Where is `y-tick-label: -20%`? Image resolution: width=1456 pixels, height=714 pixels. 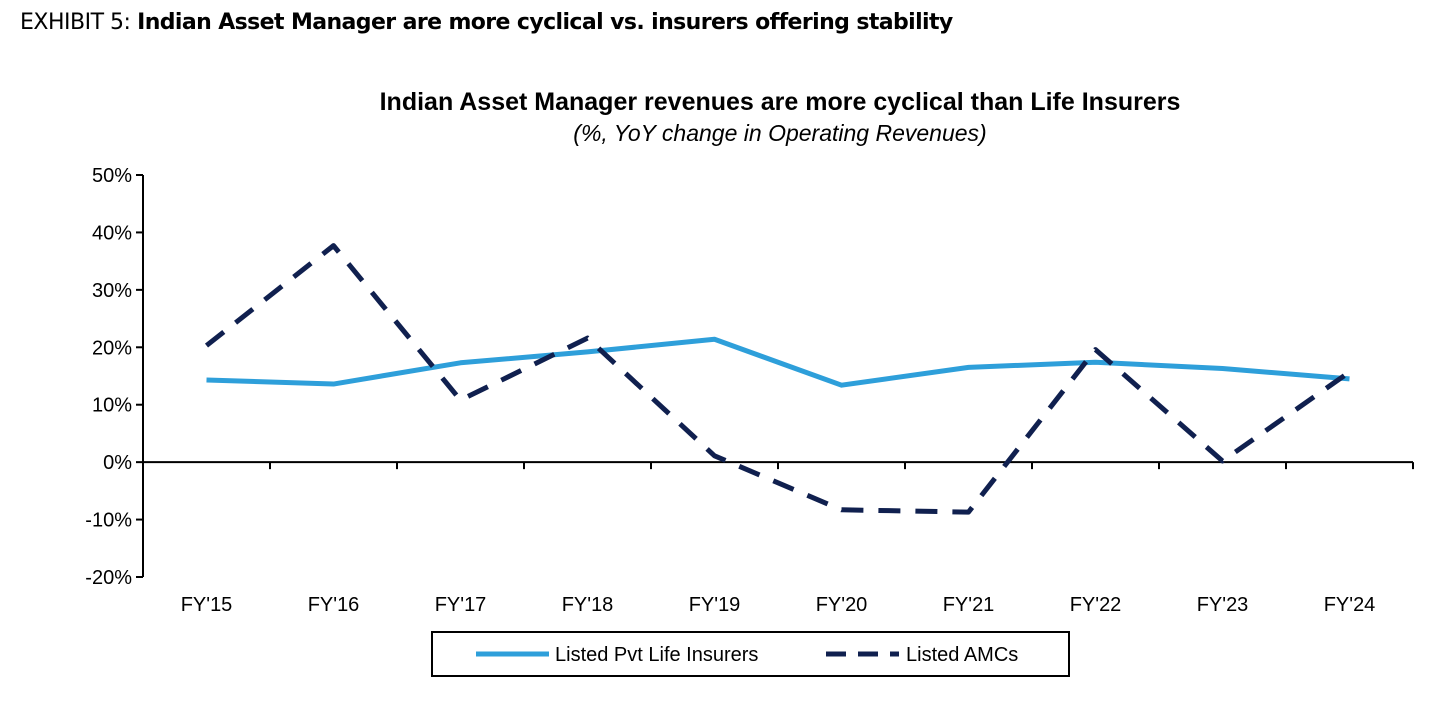 y-tick-label: -20% is located at coordinates (108, 578).